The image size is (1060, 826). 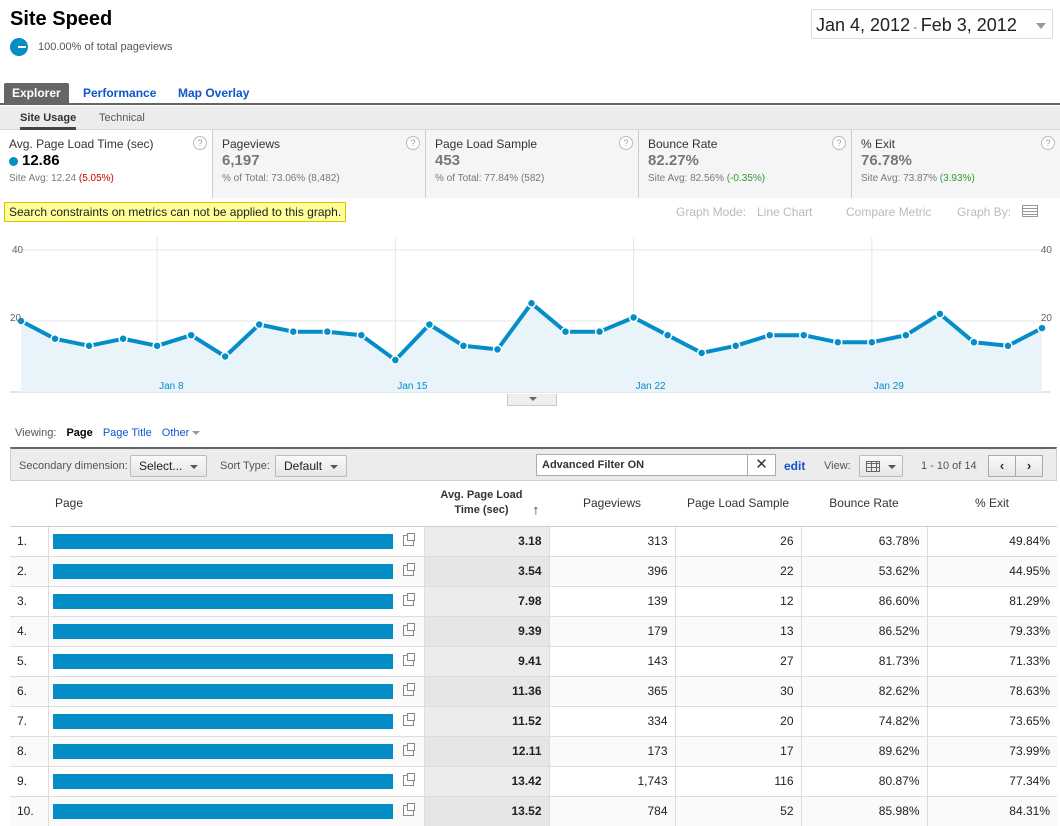 What do you see at coordinates (533, 691) in the screenshot?
I see `table-row: 6. 11.36 365 30 82.62% 78.63%` at bounding box center [533, 691].